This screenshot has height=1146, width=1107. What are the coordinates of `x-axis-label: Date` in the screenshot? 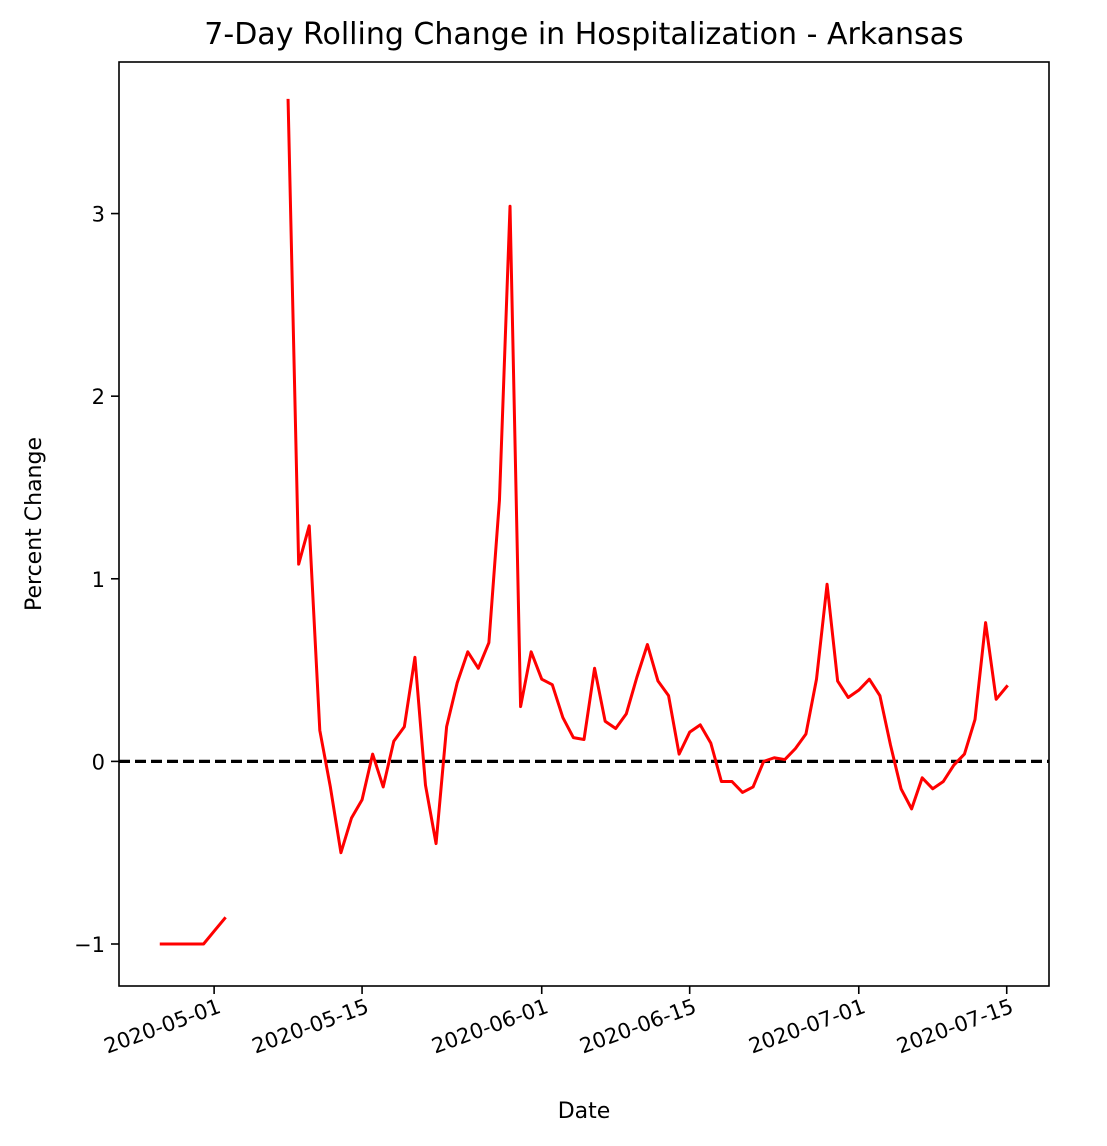 It's located at (584, 1111).